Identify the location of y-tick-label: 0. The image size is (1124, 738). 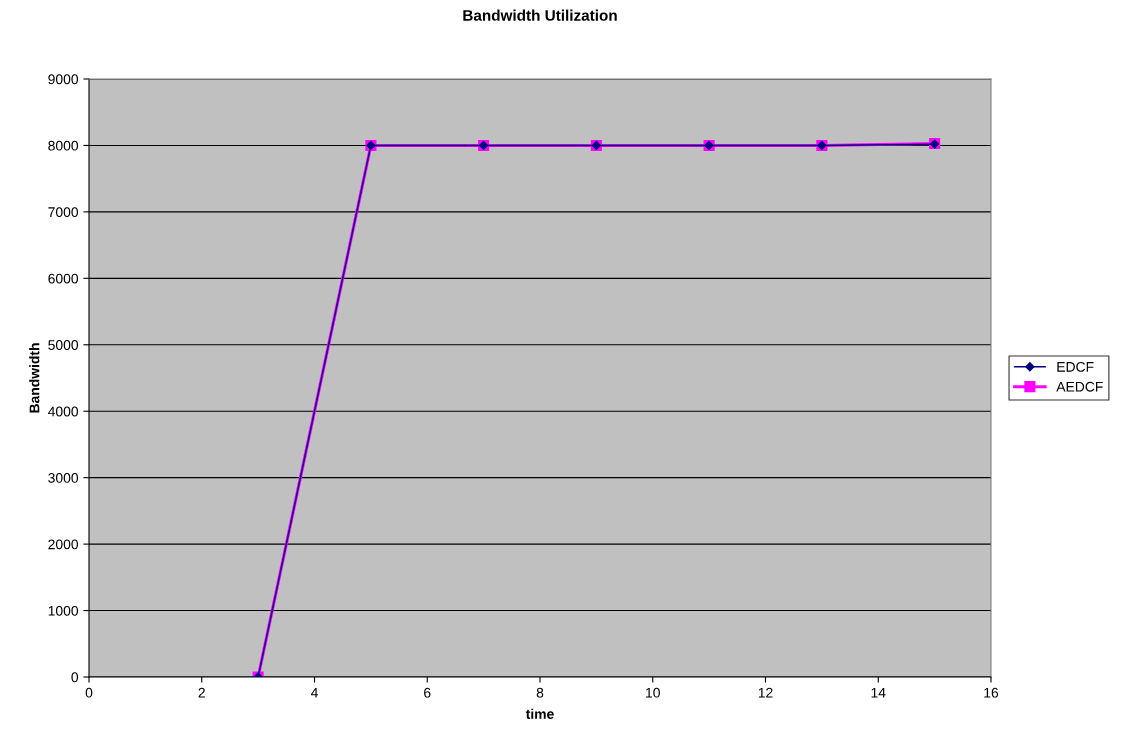
(75, 677).